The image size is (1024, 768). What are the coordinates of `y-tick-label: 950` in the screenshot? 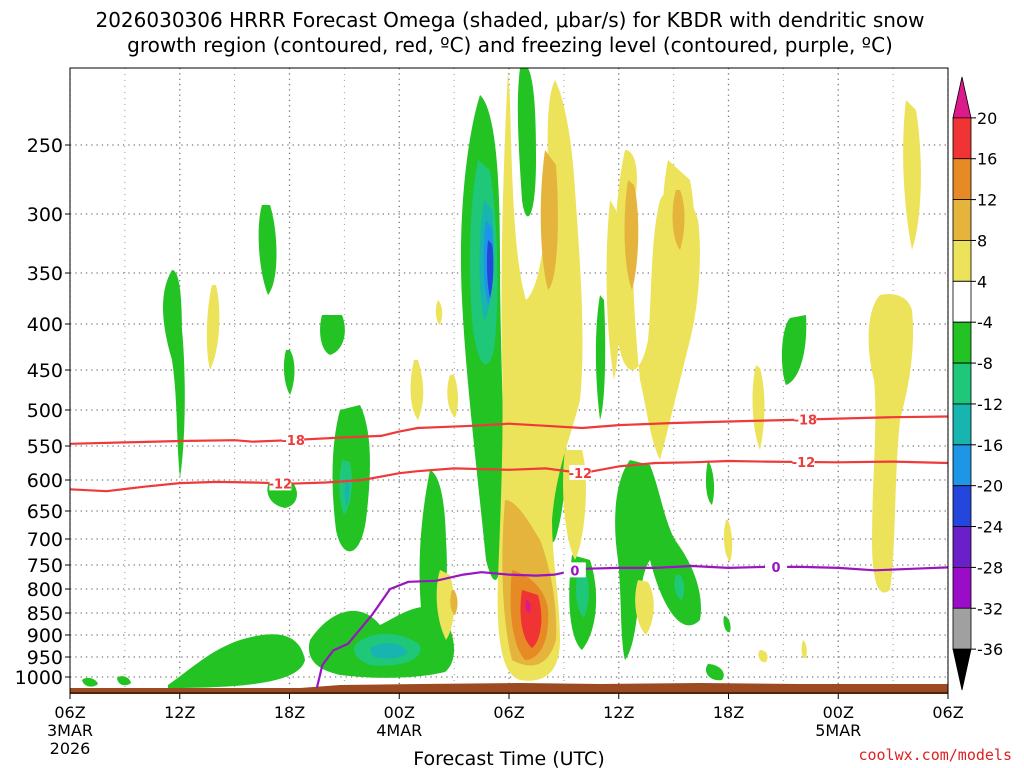 It's located at (45, 658).